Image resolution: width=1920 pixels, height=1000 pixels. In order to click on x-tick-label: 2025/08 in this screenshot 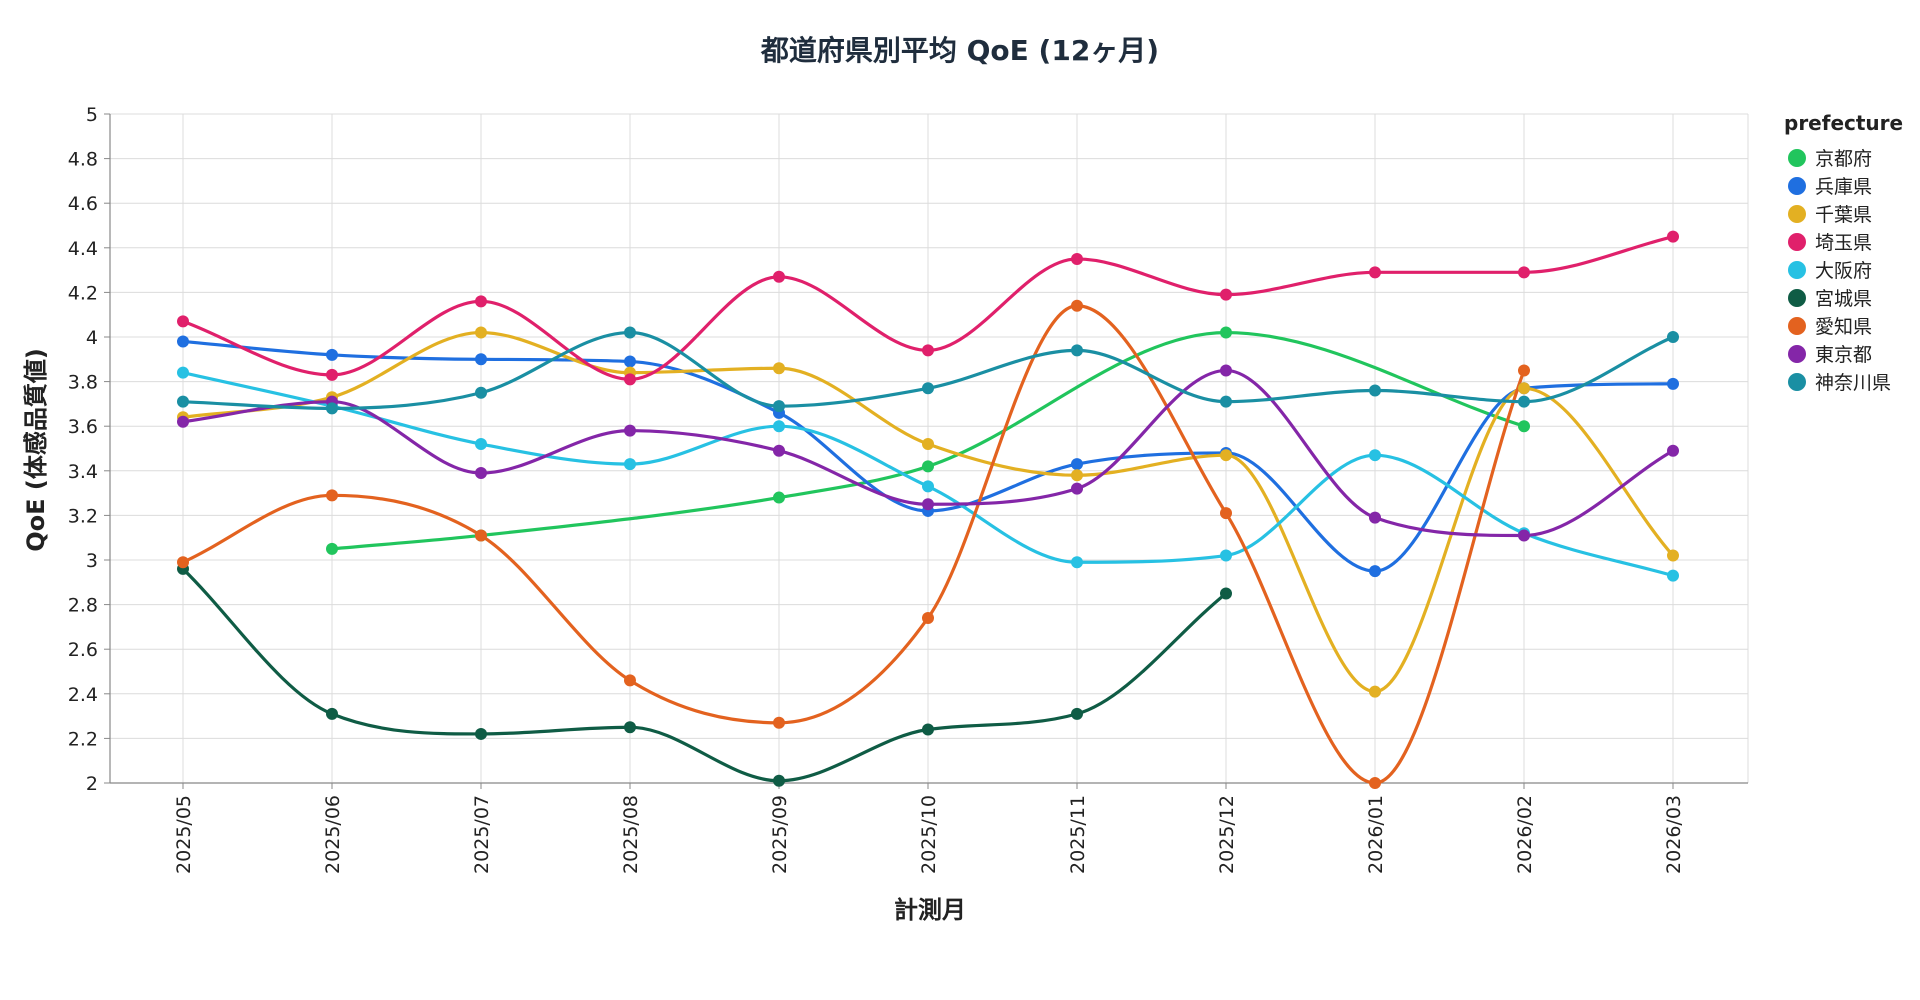, I will do `click(631, 834)`.